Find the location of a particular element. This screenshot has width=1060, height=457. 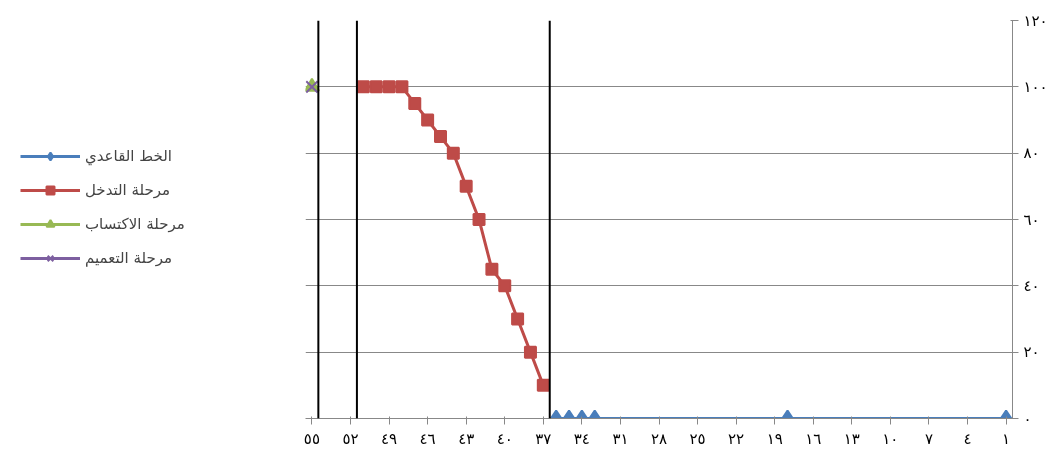

legend-label: مرحلة الاكتساب is located at coordinates (135, 224).